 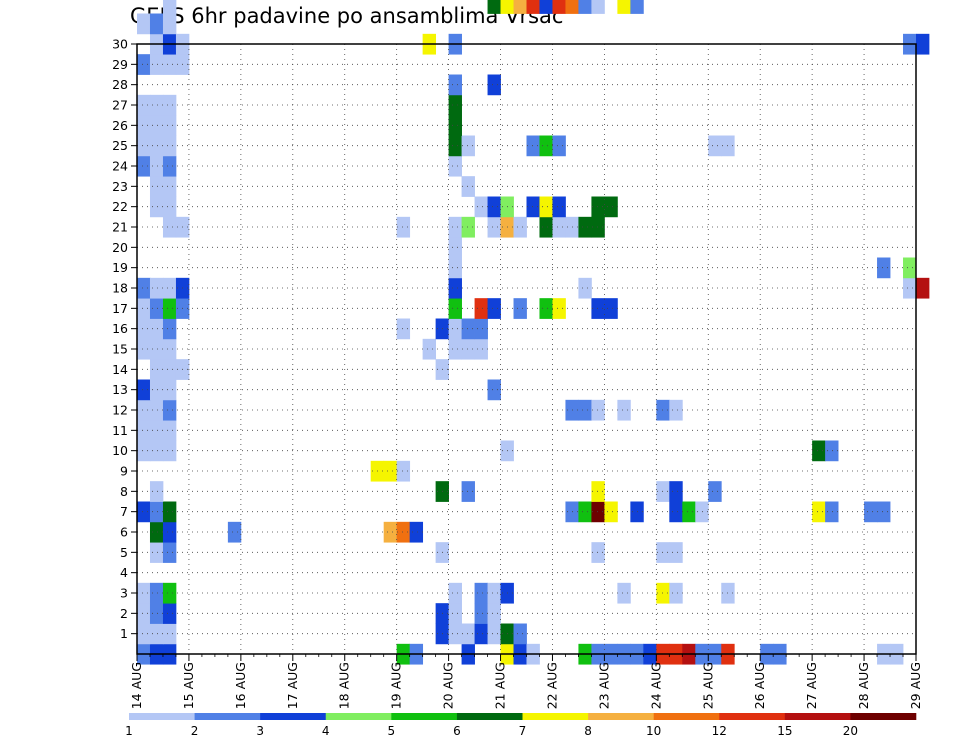 I want to click on x-tick-label: 17 AUG, so click(x=292, y=685).